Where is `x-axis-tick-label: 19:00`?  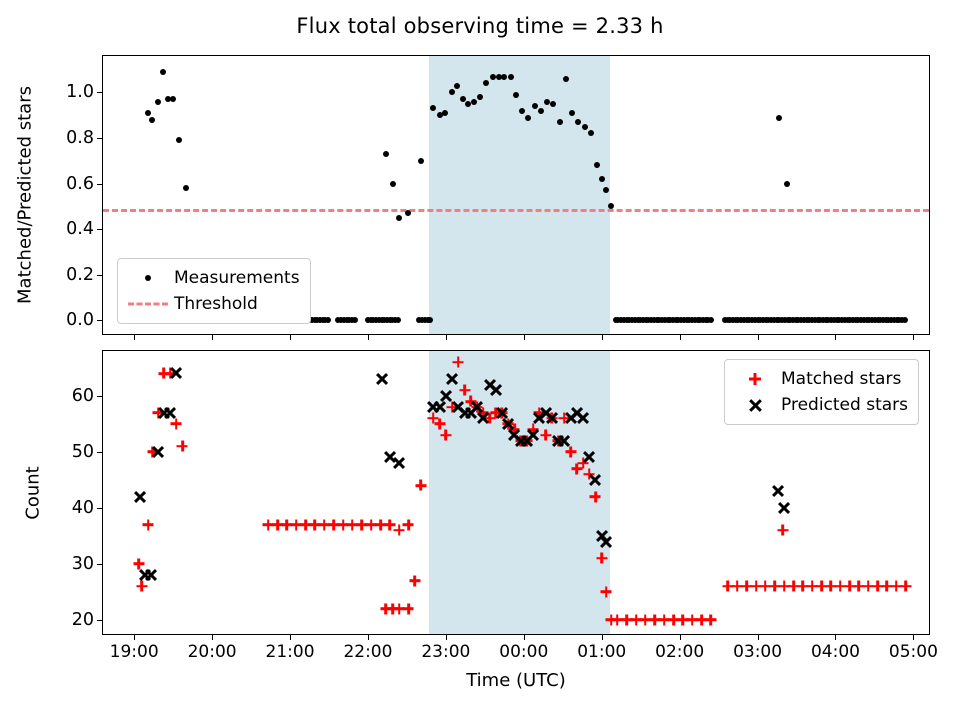
x-axis-tick-label: 19:00 is located at coordinates (134, 652).